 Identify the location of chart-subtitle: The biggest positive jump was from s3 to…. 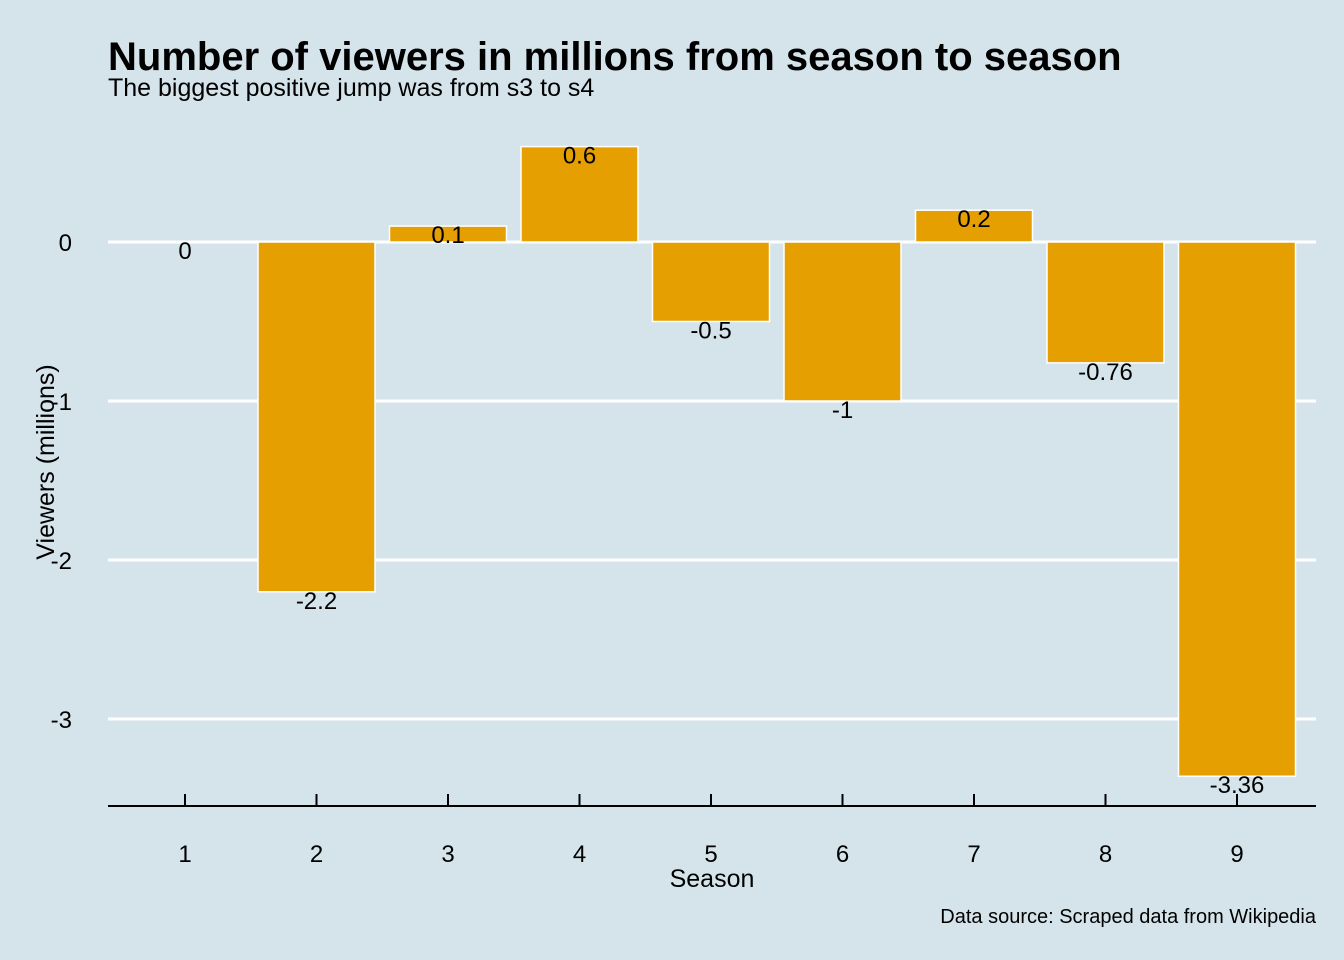
(351, 88).